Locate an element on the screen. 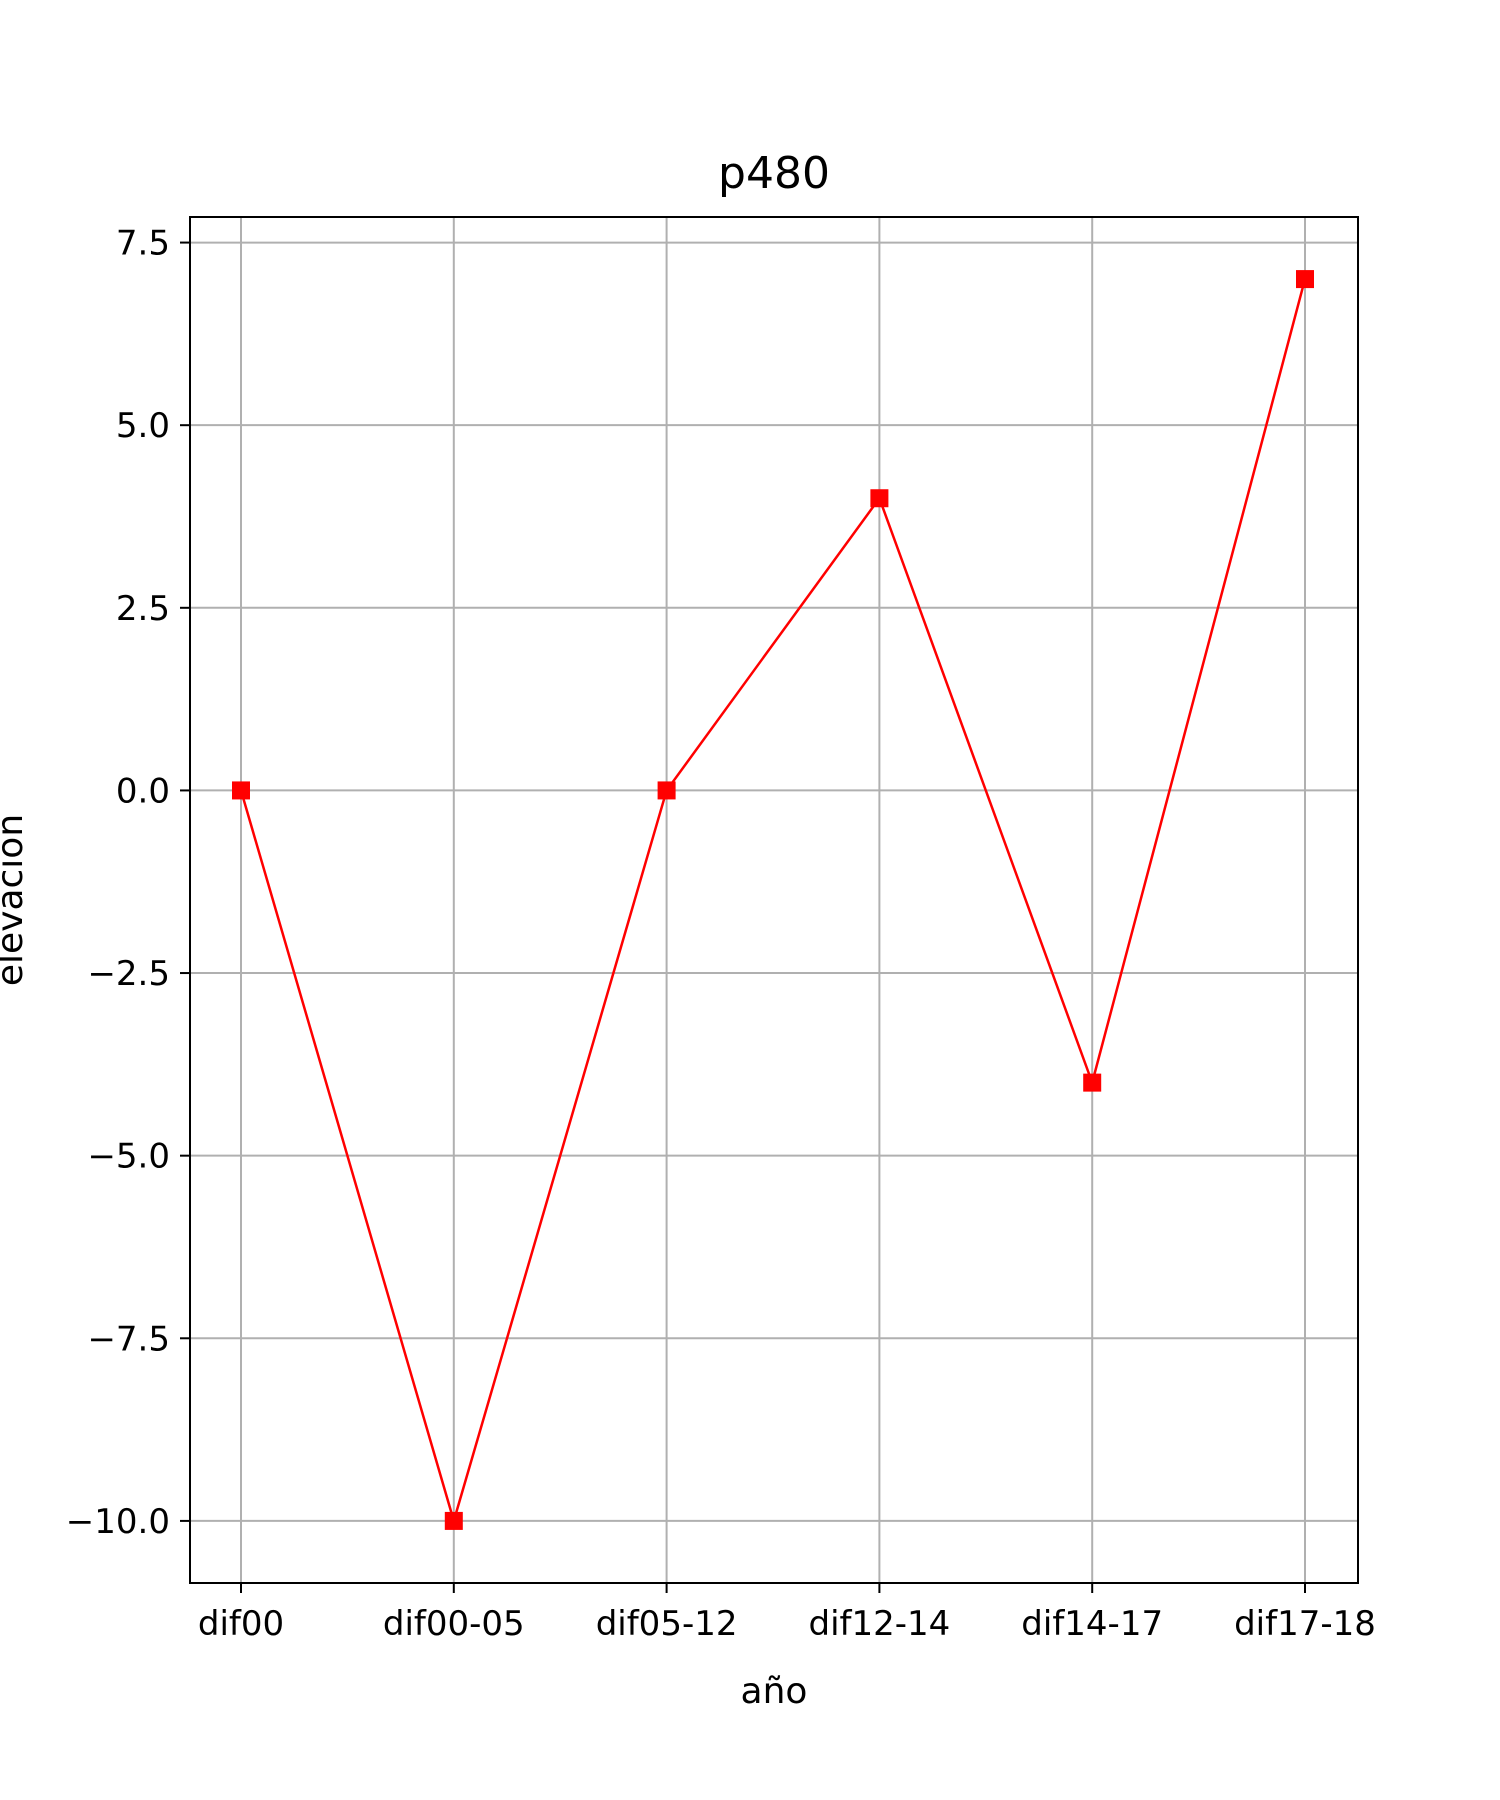 This screenshot has width=1500, height=1800. x-tick-label: dif00-05 is located at coordinates (454, 1624).